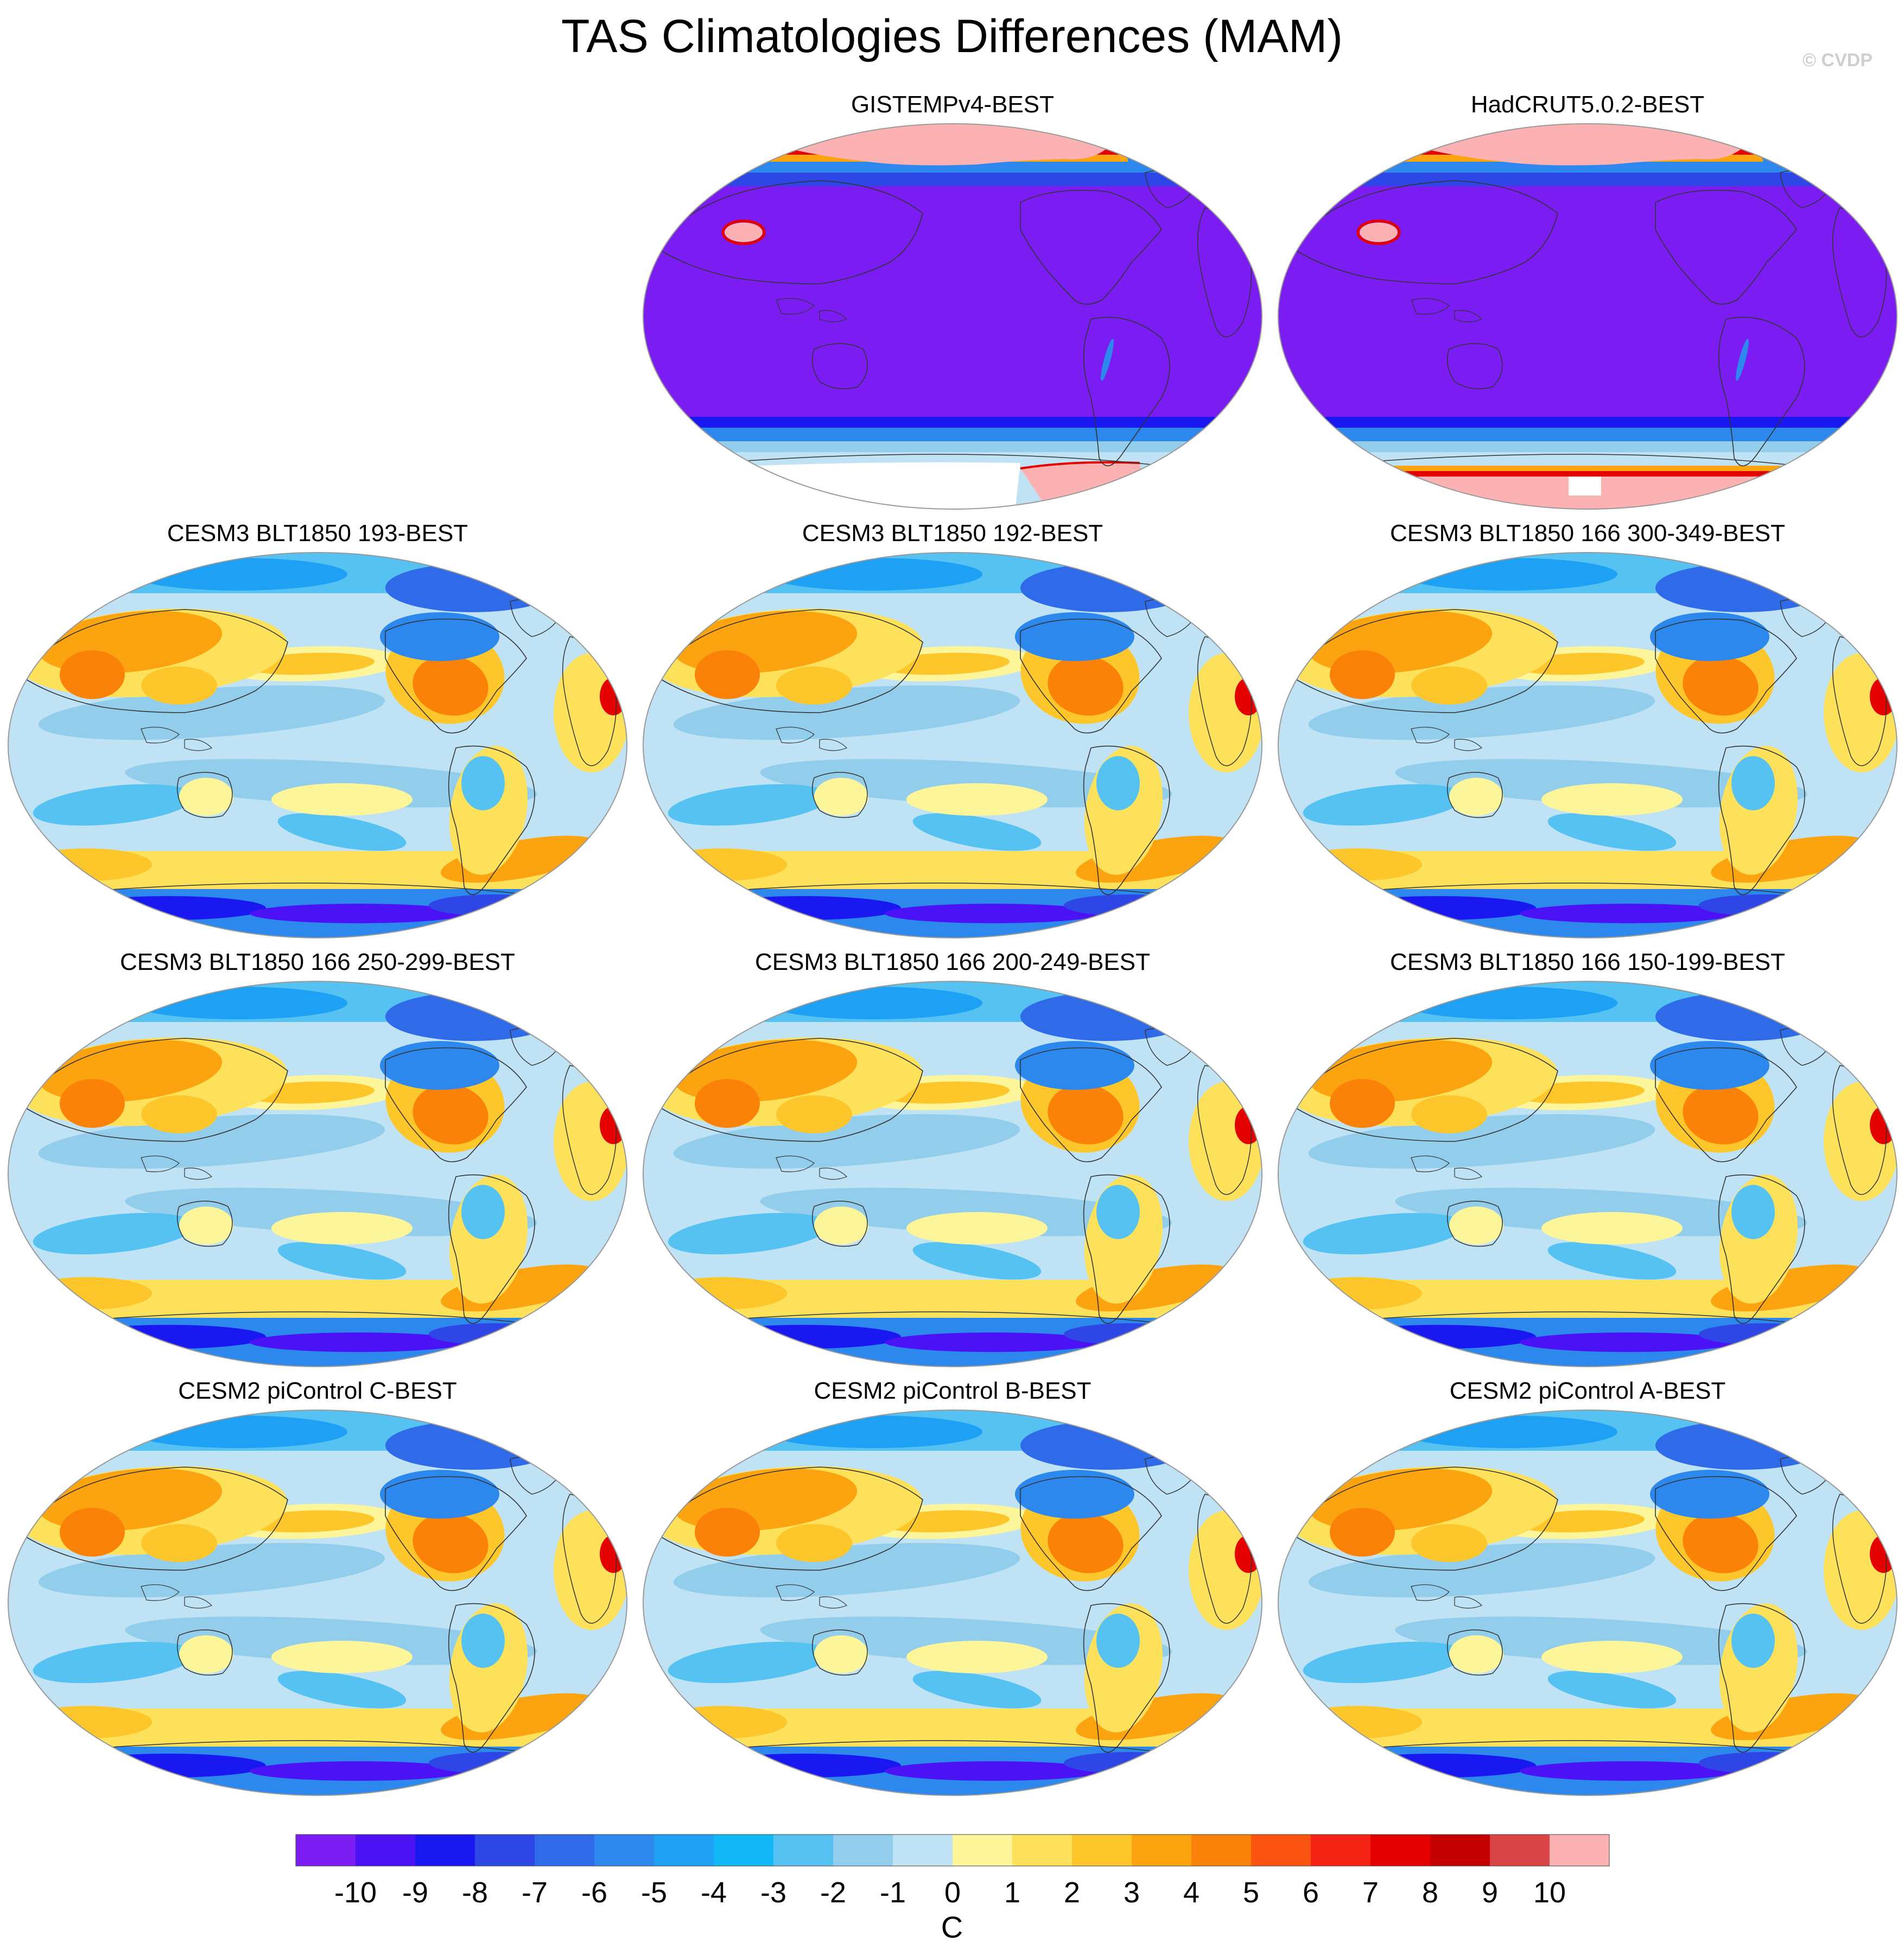  What do you see at coordinates (1585, 486) in the screenshot?
I see `no-data-patch` at bounding box center [1585, 486].